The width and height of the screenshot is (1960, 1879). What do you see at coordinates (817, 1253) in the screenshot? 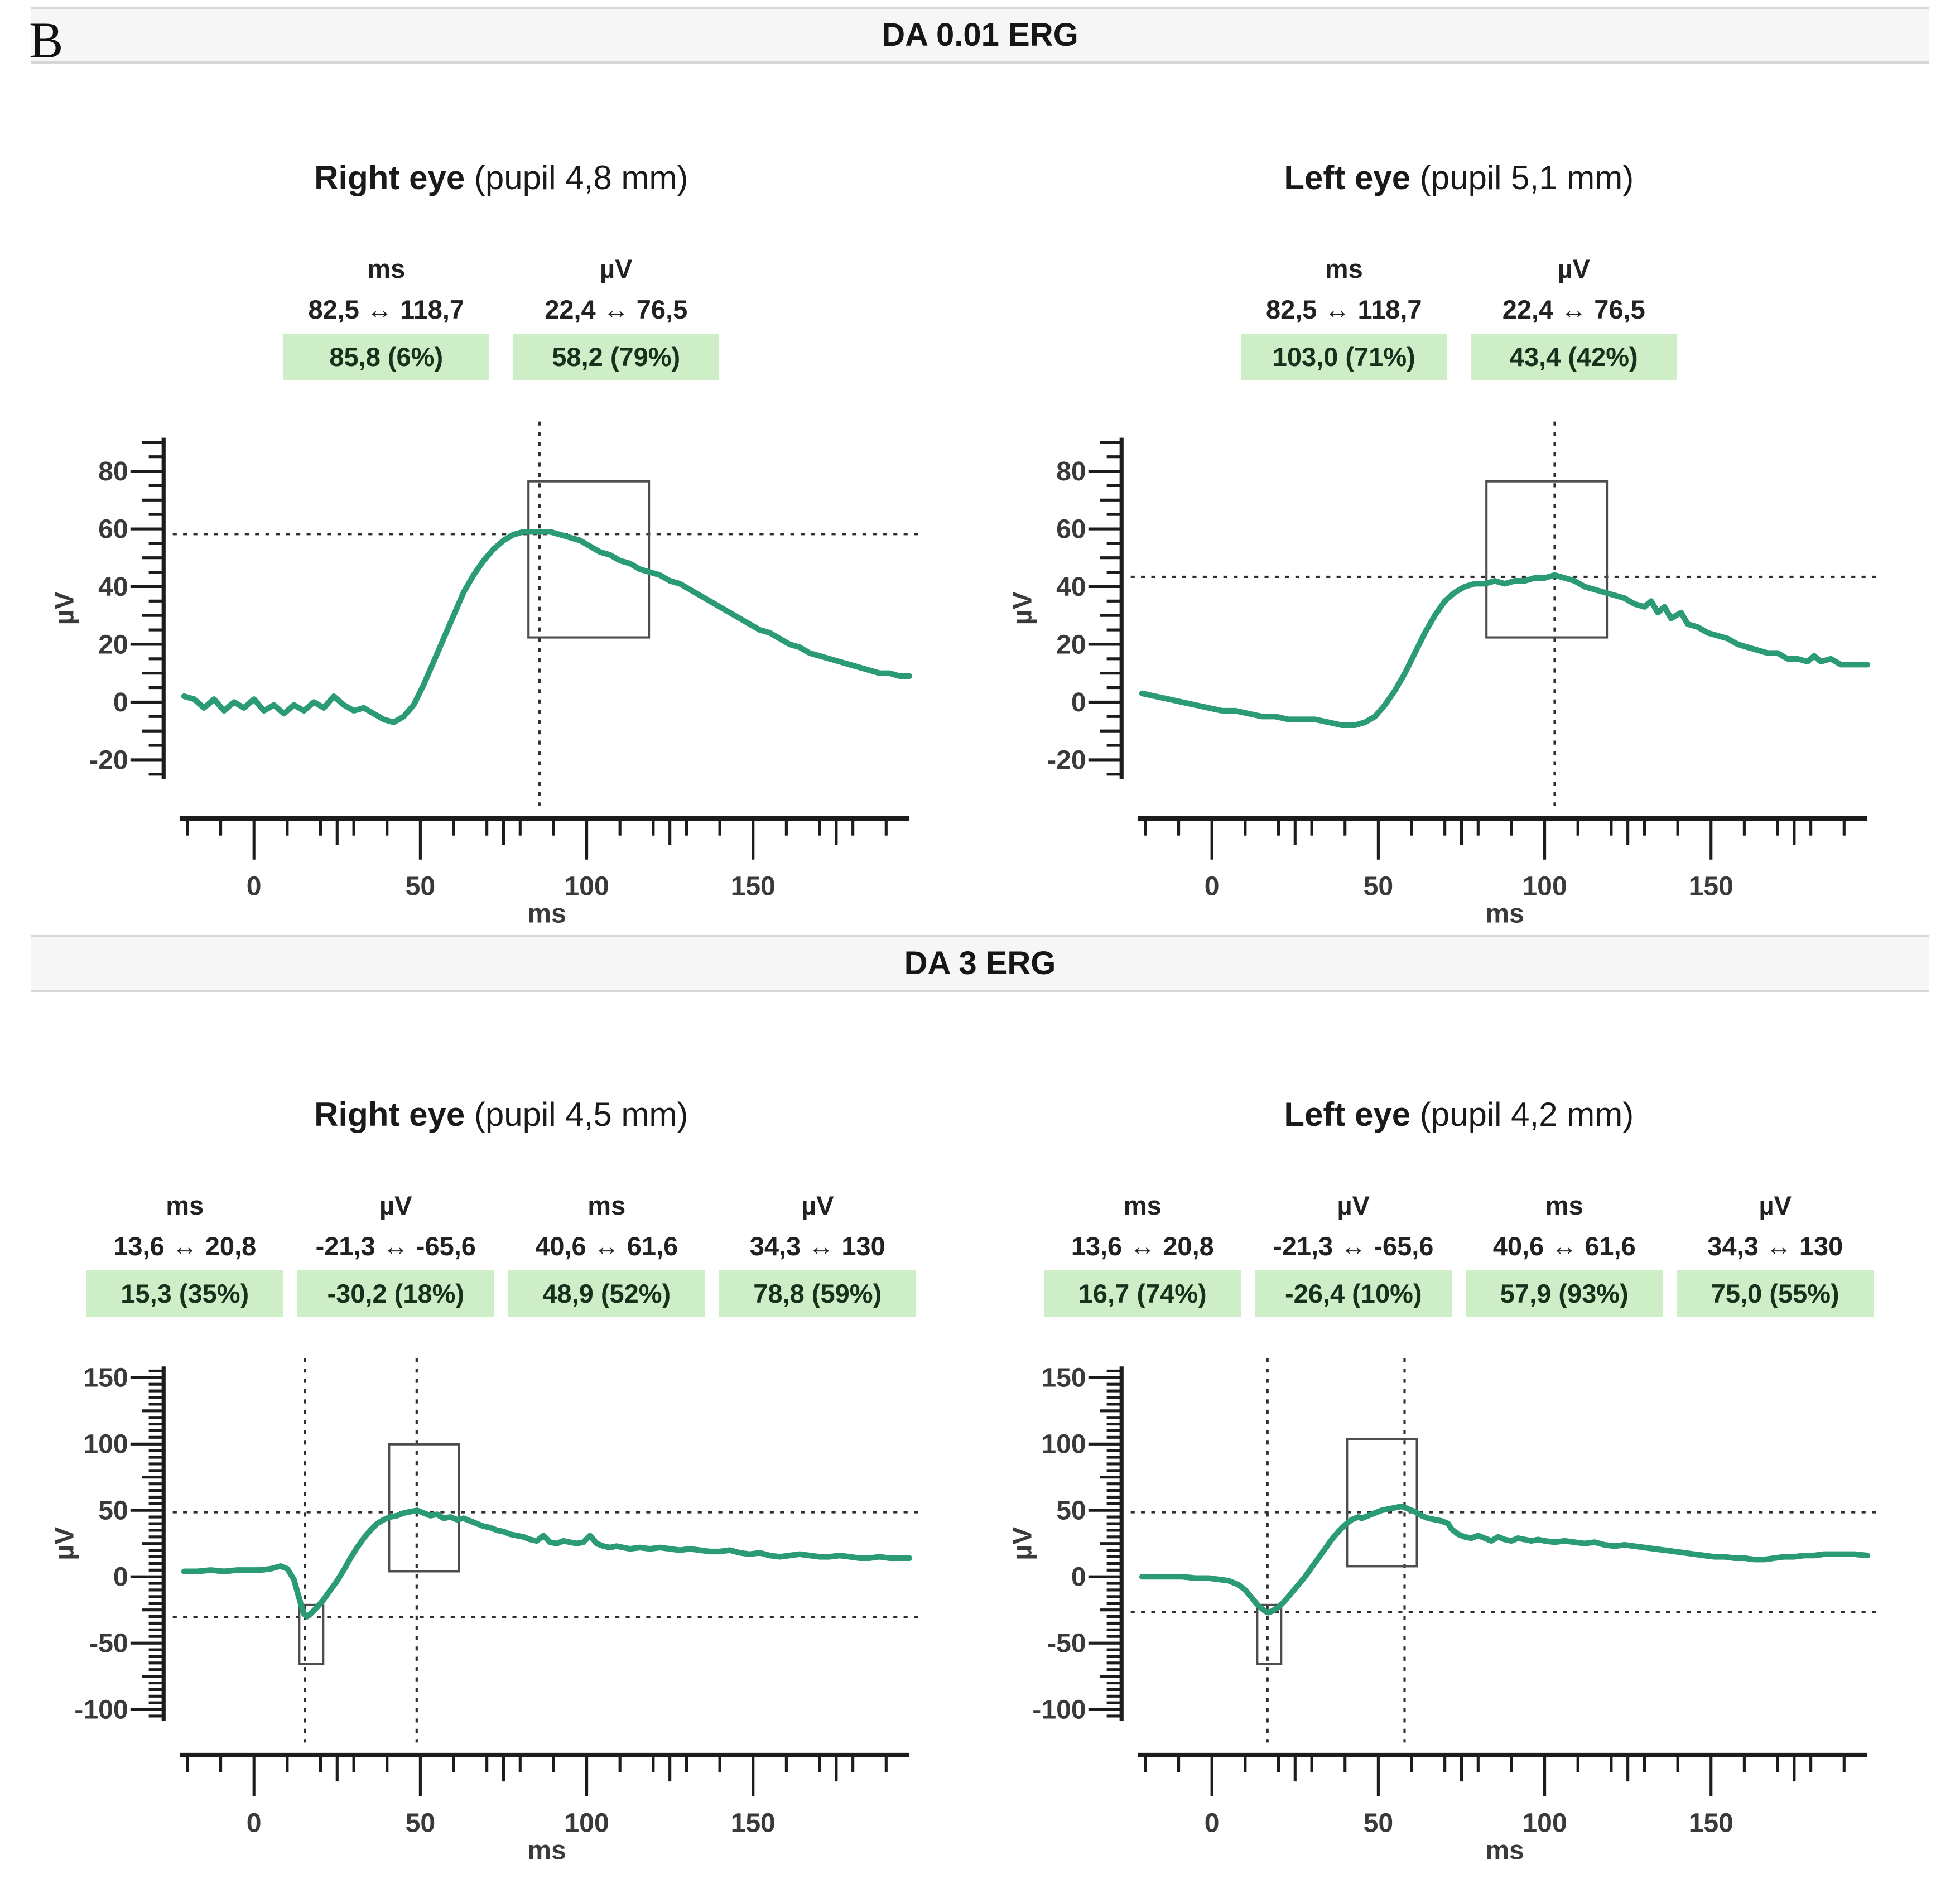
I see `stat-column-b-wave-amplitude: µV 34,3 ↔ 130 78,8 (59%)` at bounding box center [817, 1253].